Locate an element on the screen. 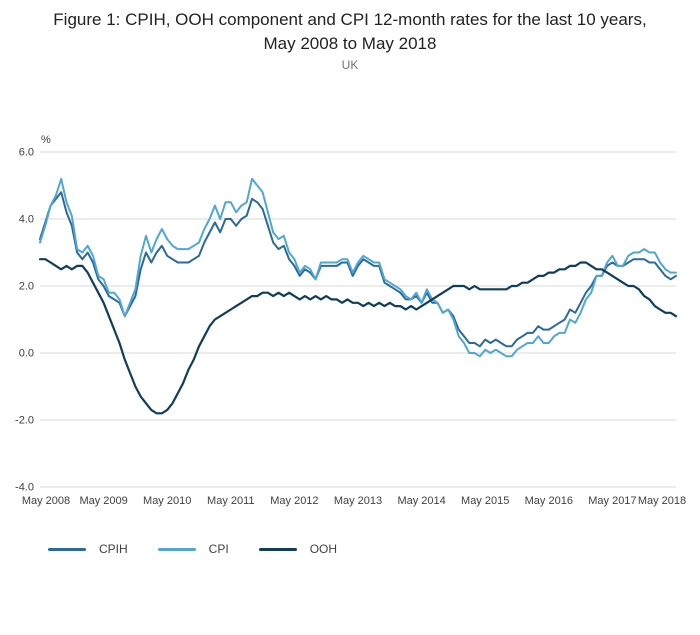  y-axis-tick-label: 2.0 is located at coordinates (26, 287).